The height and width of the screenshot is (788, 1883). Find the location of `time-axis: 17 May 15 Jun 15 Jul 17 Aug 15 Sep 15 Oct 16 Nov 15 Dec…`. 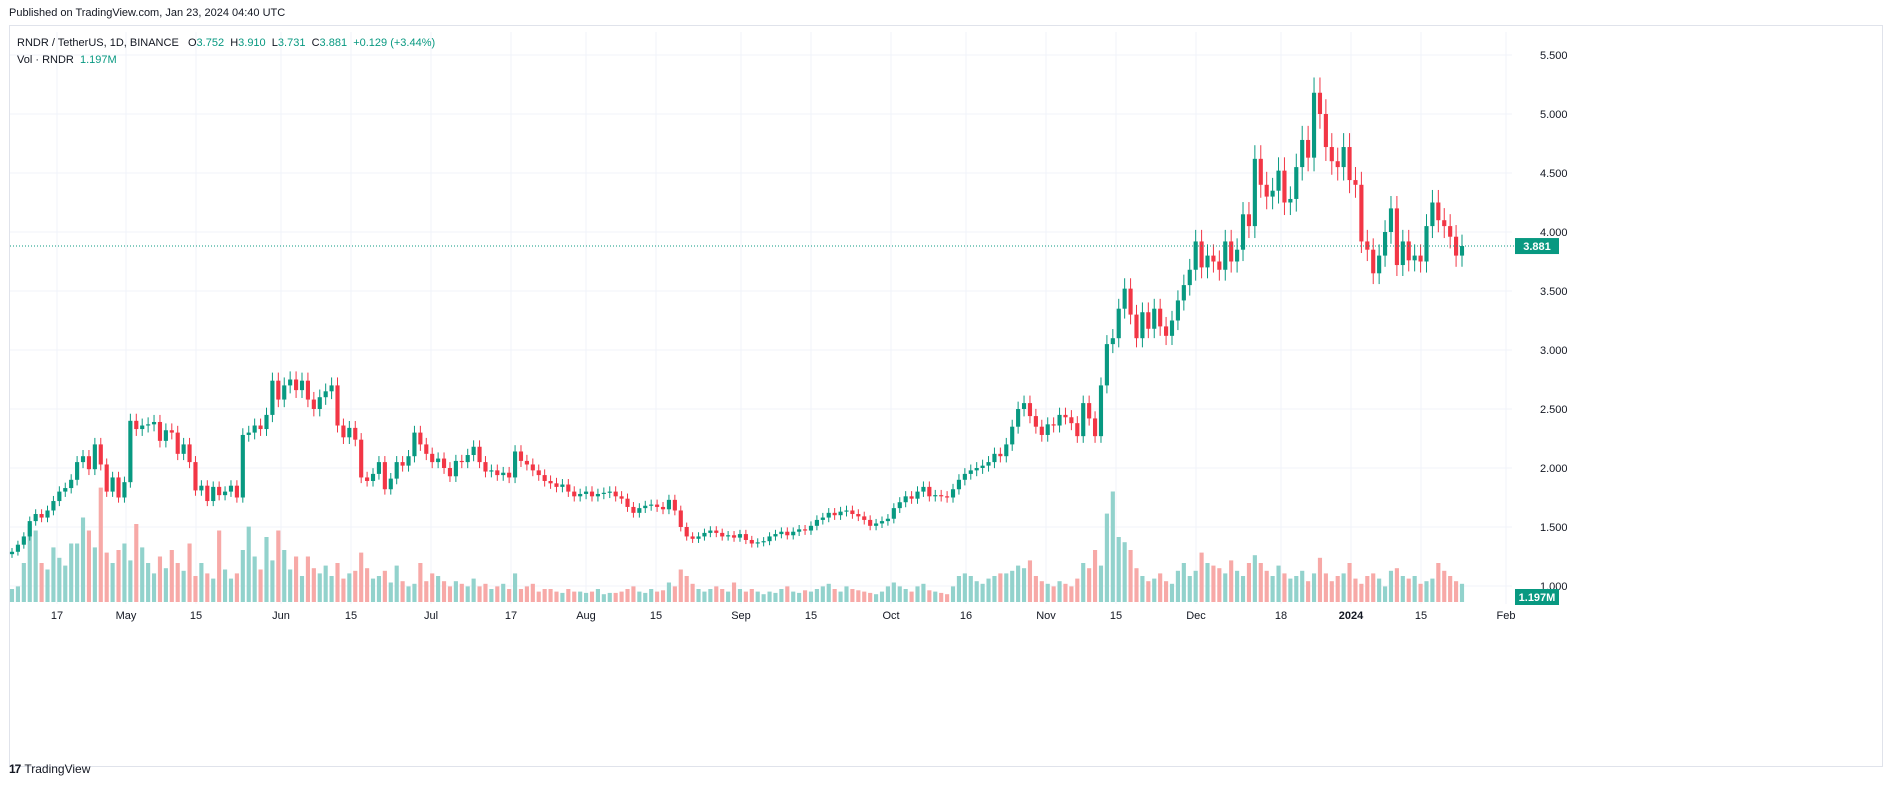

time-axis: 17 May 15 Jun 15 Jul 17 Aug 15 Sep 15 Oct 16 Nov 15 Dec… is located at coordinates (783, 616).